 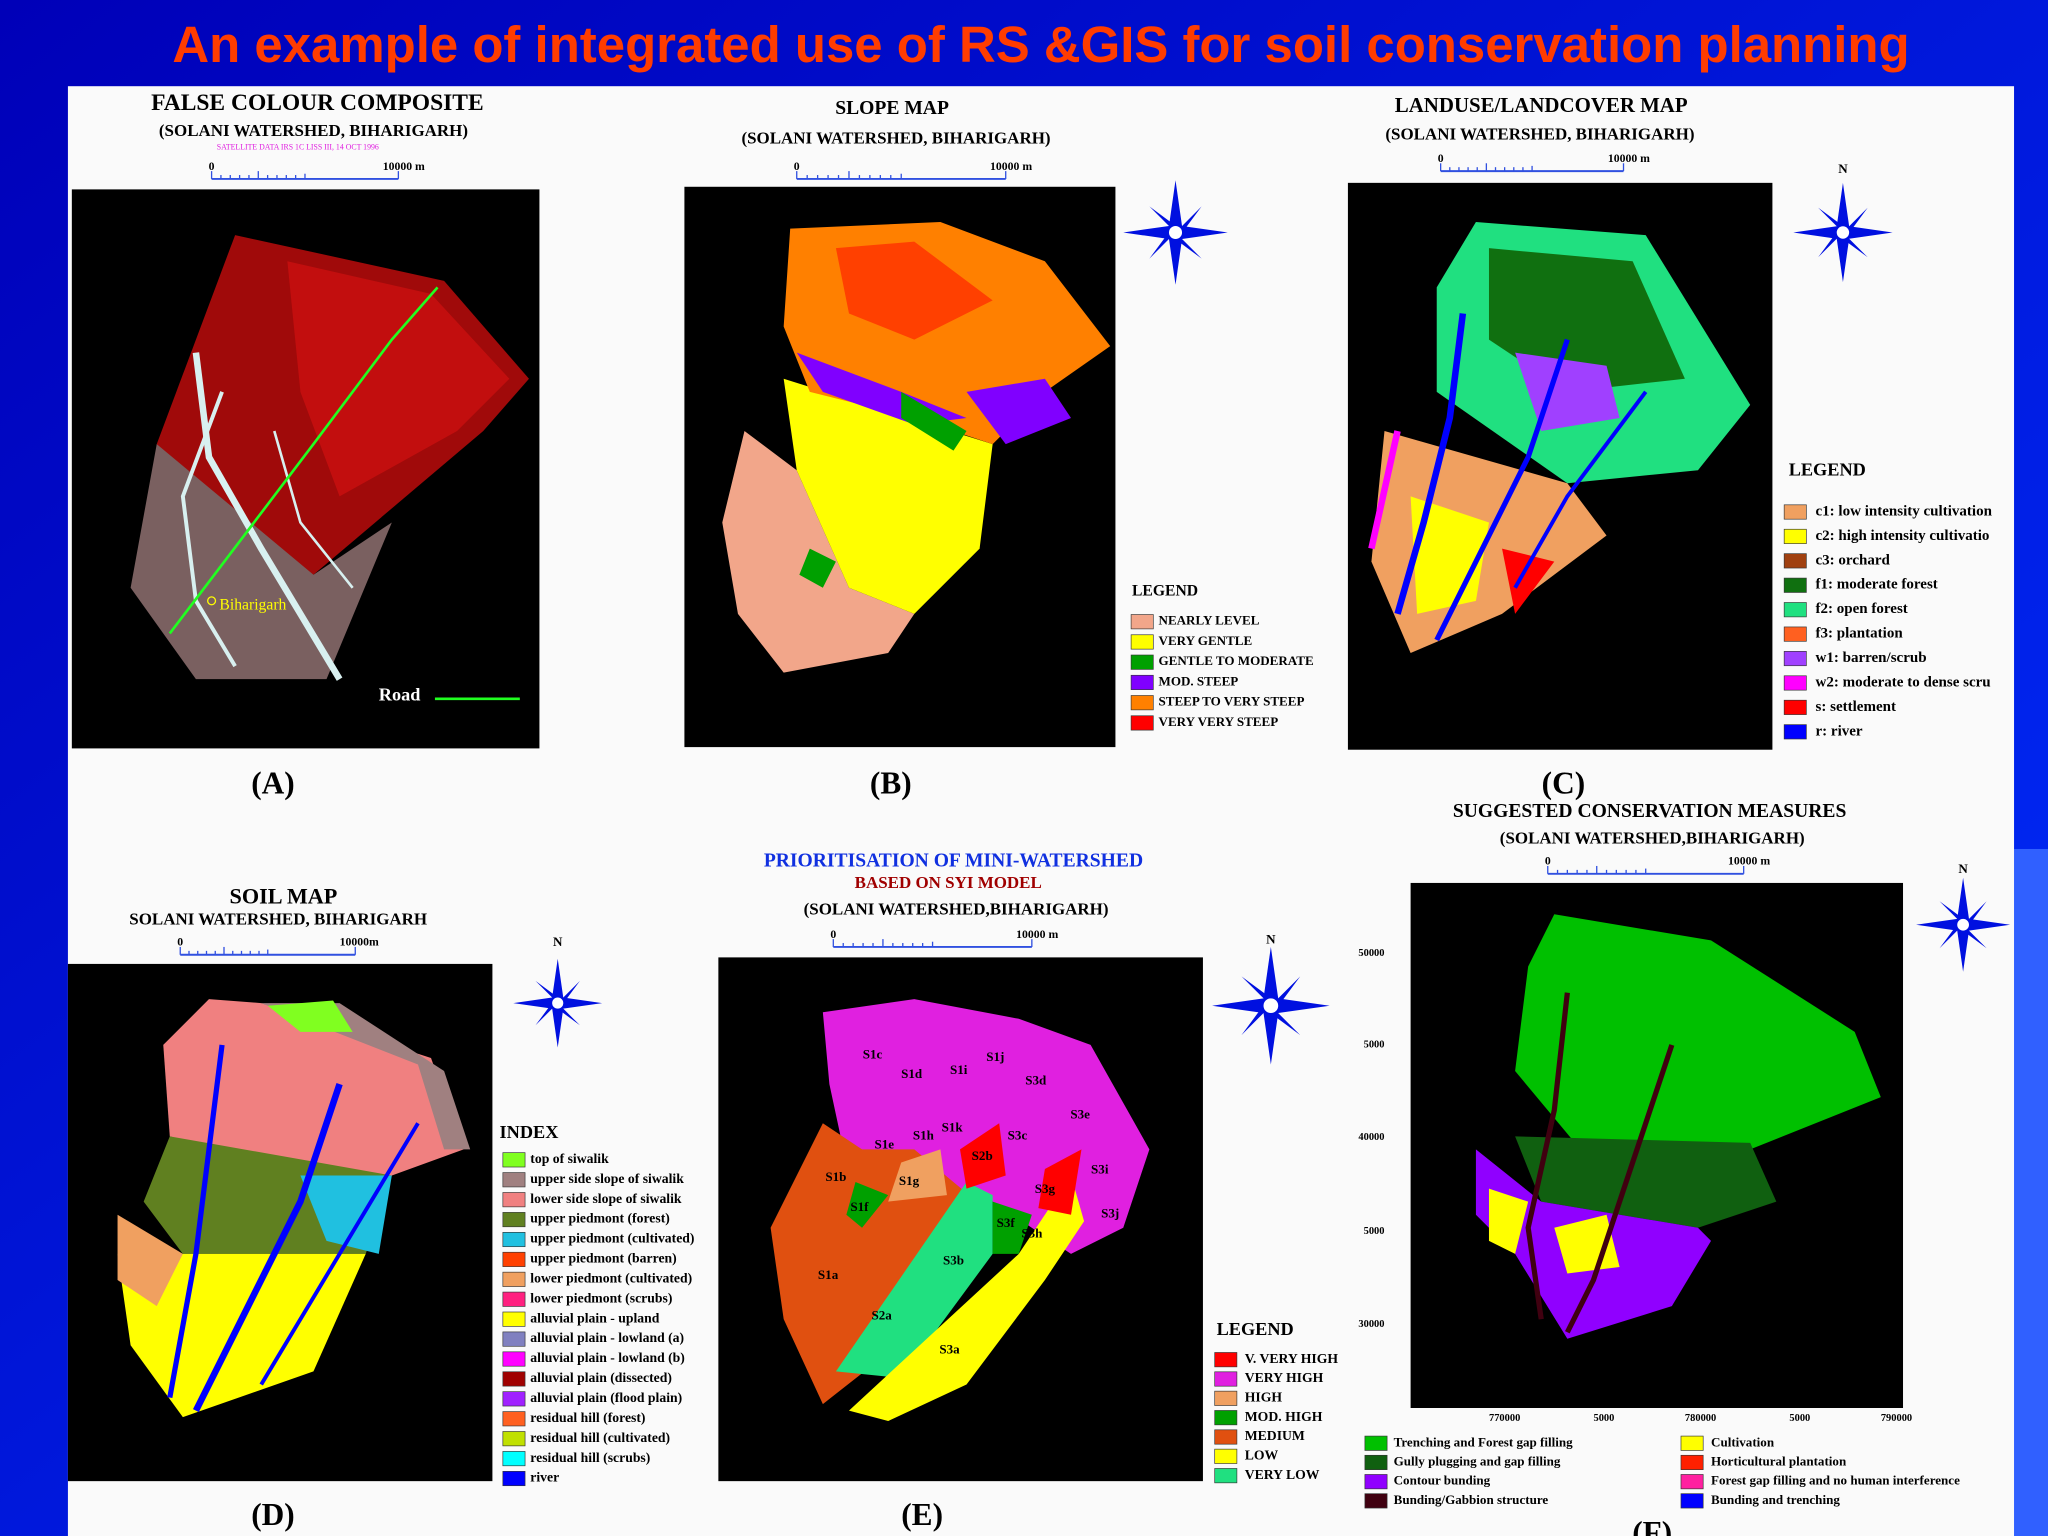 What do you see at coordinates (1110, 1213) in the screenshot?
I see `region-label: S3j` at bounding box center [1110, 1213].